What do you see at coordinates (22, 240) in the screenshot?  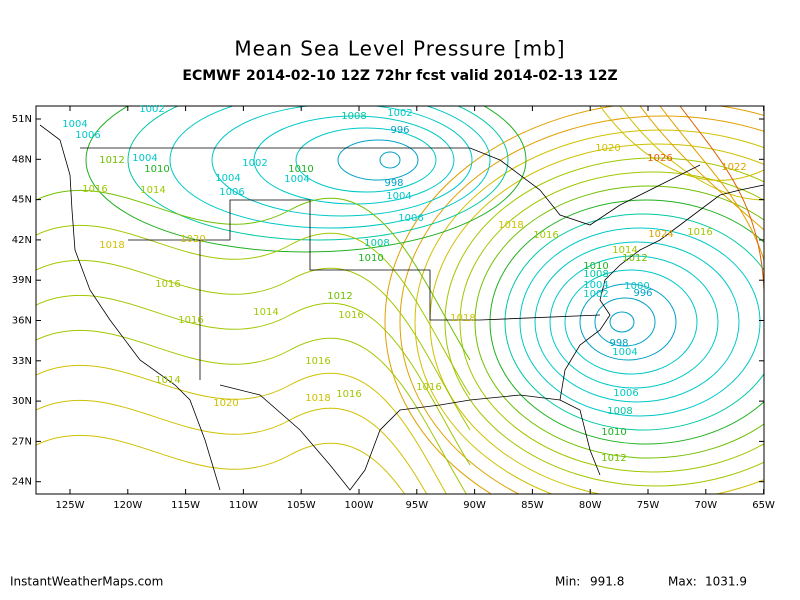 I see `lat-label: 42N` at bounding box center [22, 240].